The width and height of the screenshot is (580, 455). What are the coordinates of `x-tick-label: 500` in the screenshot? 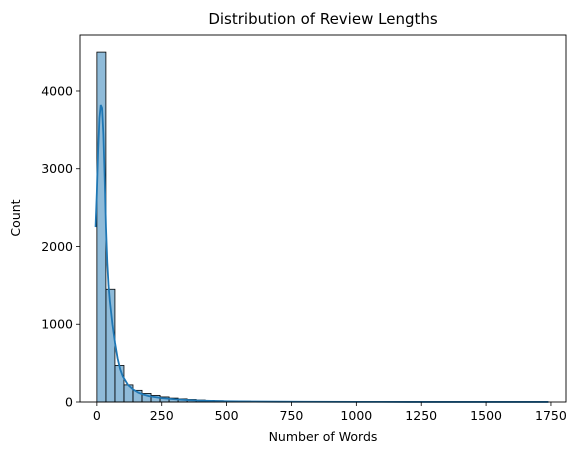 It's located at (227, 415).